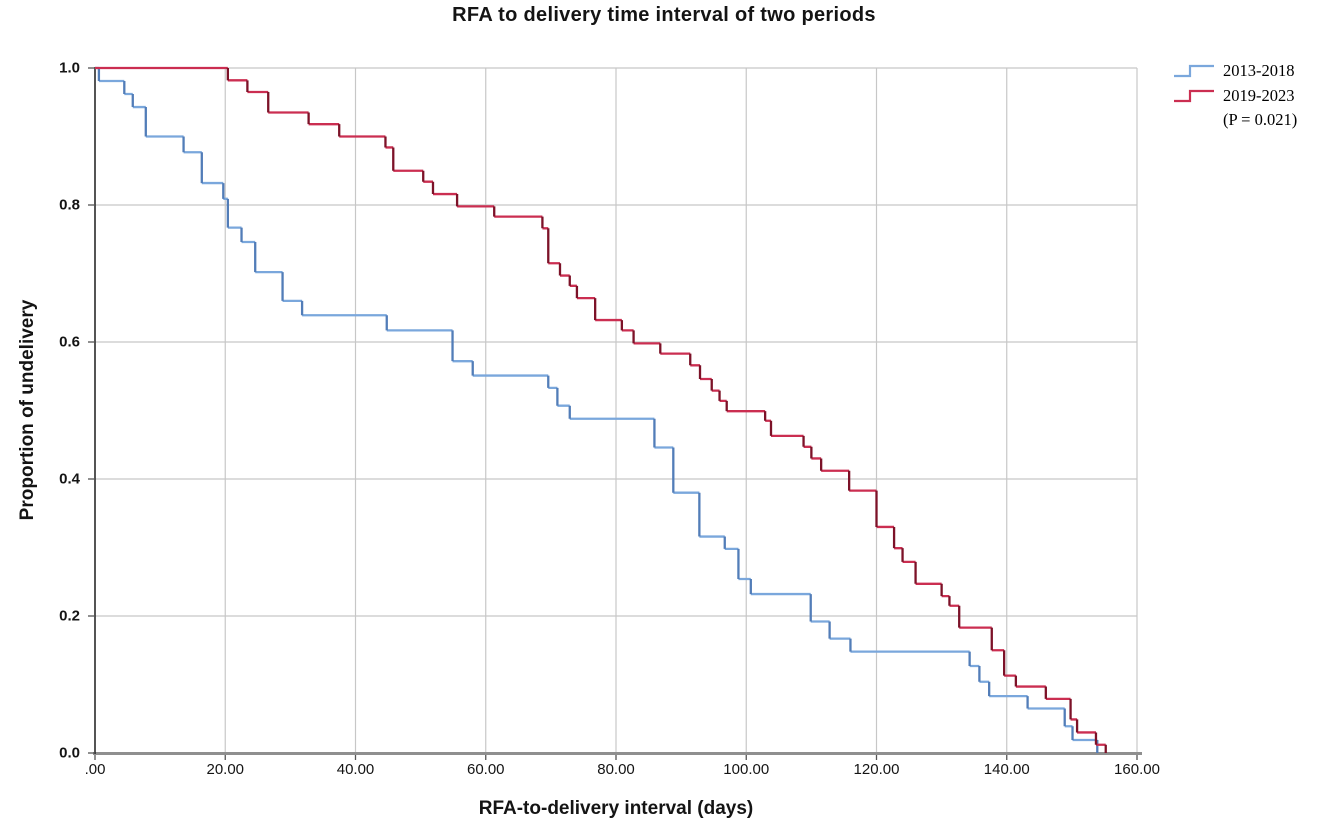 The image size is (1328, 840). Describe the element at coordinates (95, 769) in the screenshot. I see `x-tick-label: .00` at that location.